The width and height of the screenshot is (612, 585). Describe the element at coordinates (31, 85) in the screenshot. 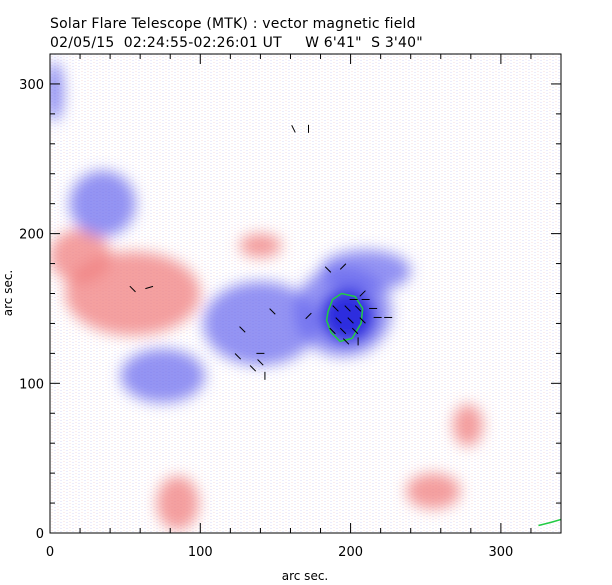

I see `y-tick-label: 300` at that location.